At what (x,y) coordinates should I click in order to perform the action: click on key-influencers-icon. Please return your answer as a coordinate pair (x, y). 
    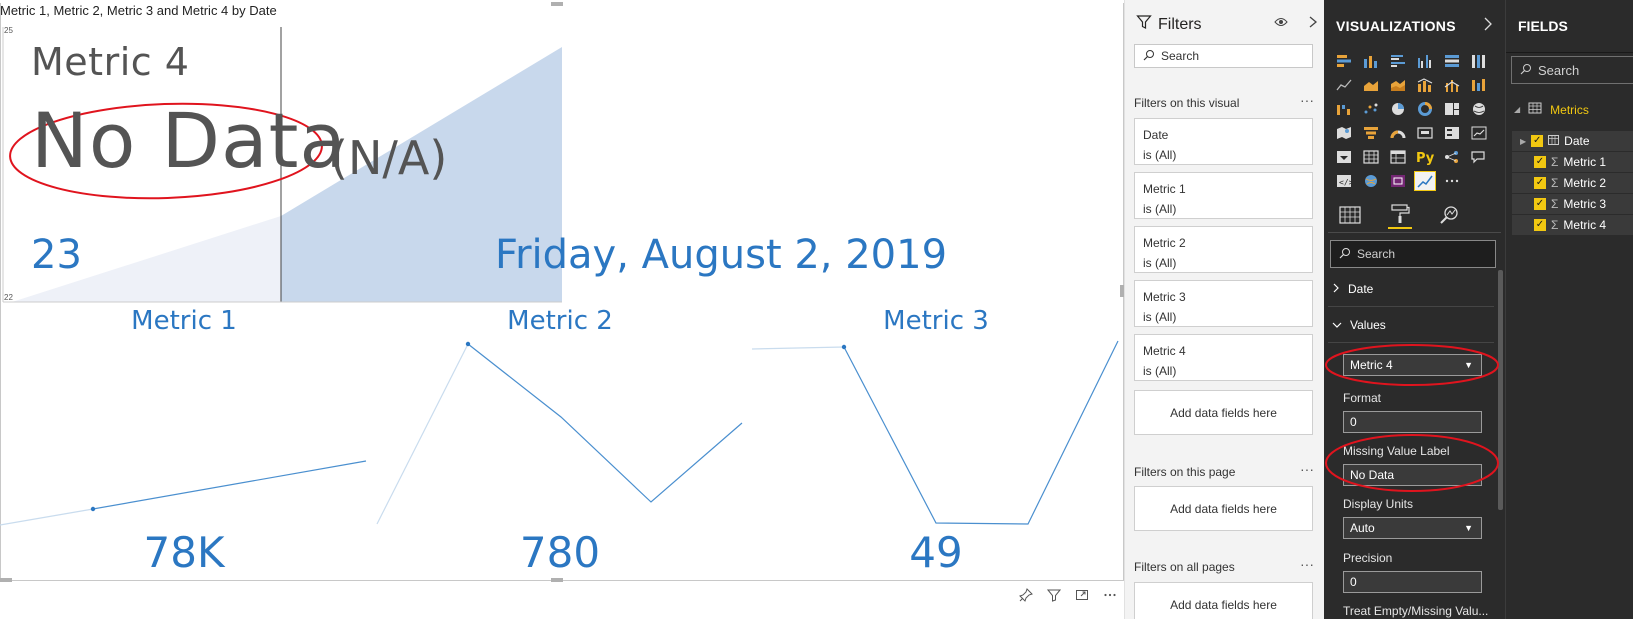
    Looking at the image, I should click on (1452, 157).